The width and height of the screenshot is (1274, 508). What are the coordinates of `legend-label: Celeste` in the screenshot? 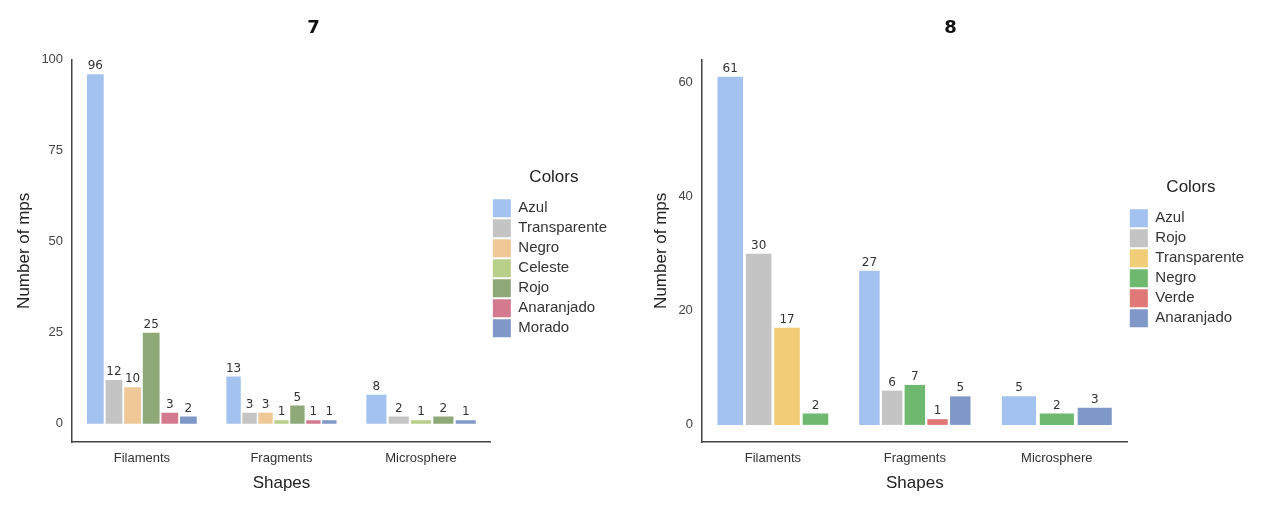 It's located at (544, 267).